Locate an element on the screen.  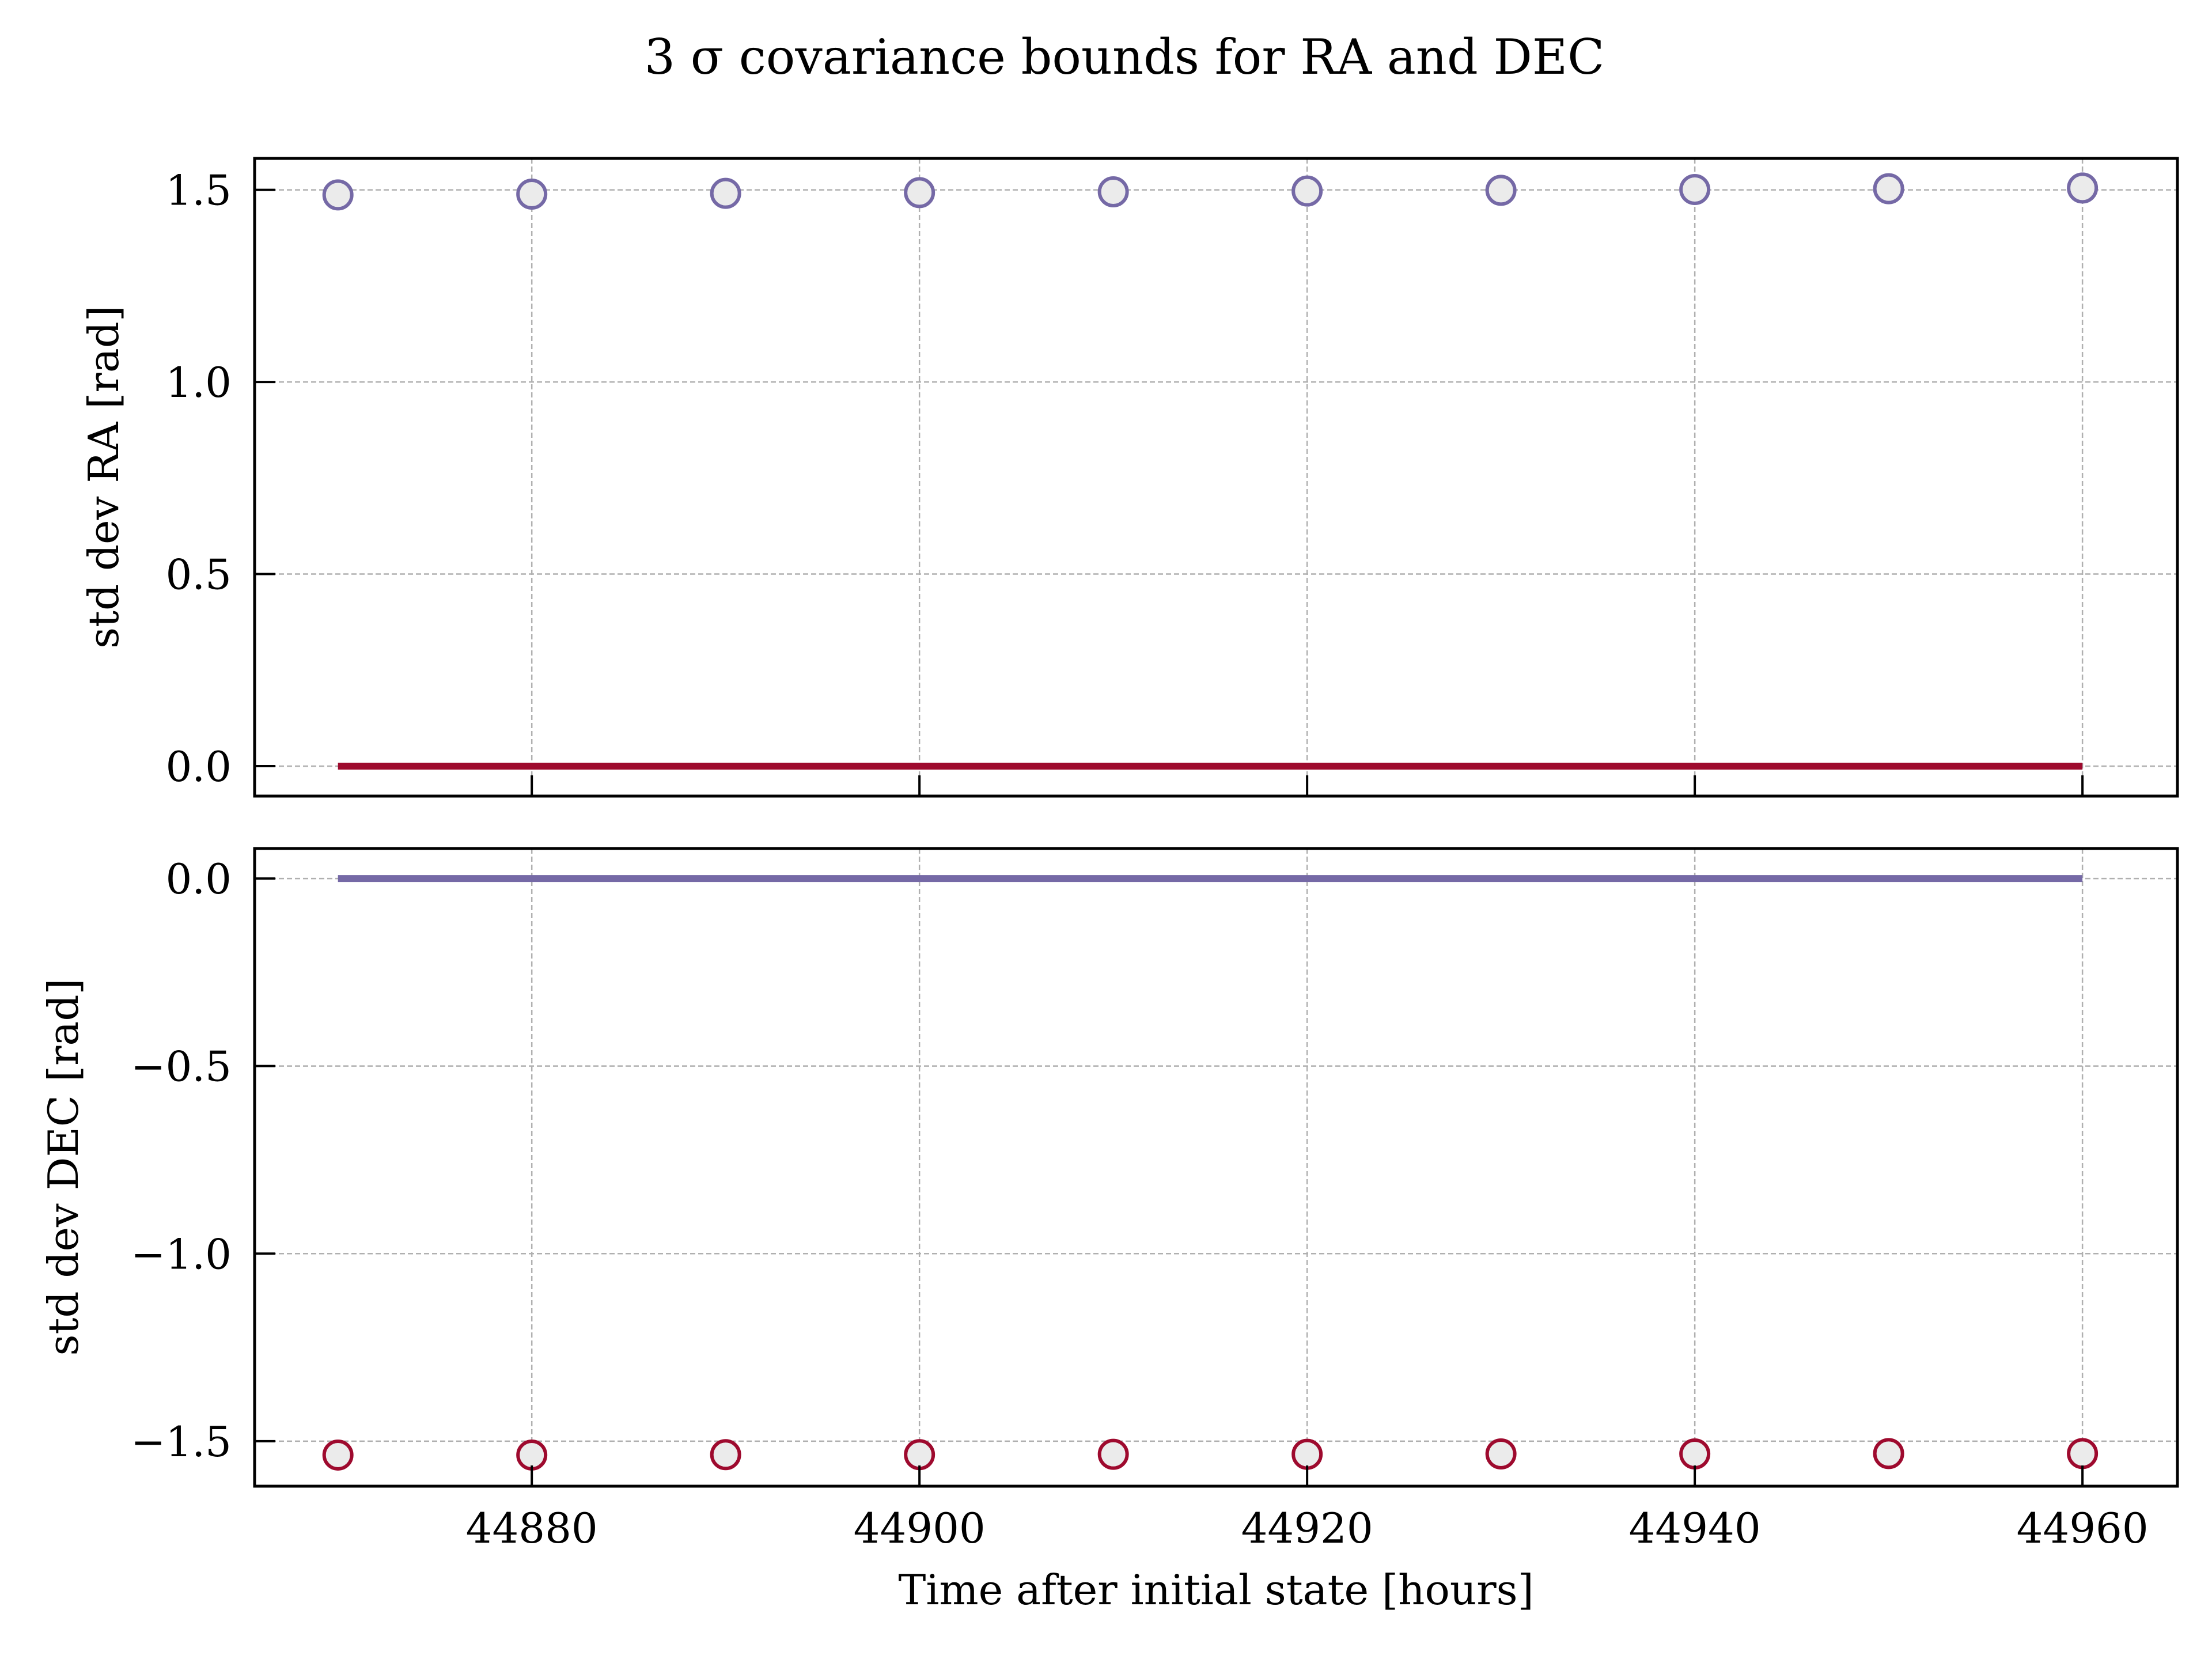
ra-y-tick-label: 1.0 is located at coordinates (198, 382).